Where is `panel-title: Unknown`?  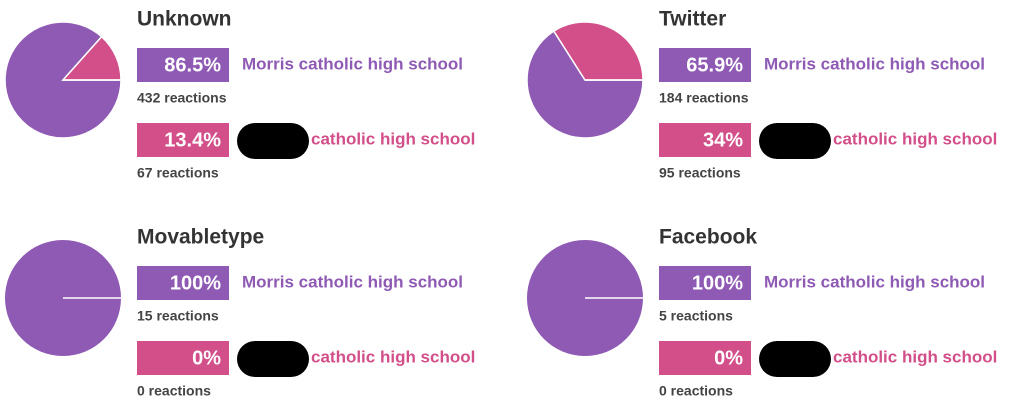
panel-title: Unknown is located at coordinates (184, 19).